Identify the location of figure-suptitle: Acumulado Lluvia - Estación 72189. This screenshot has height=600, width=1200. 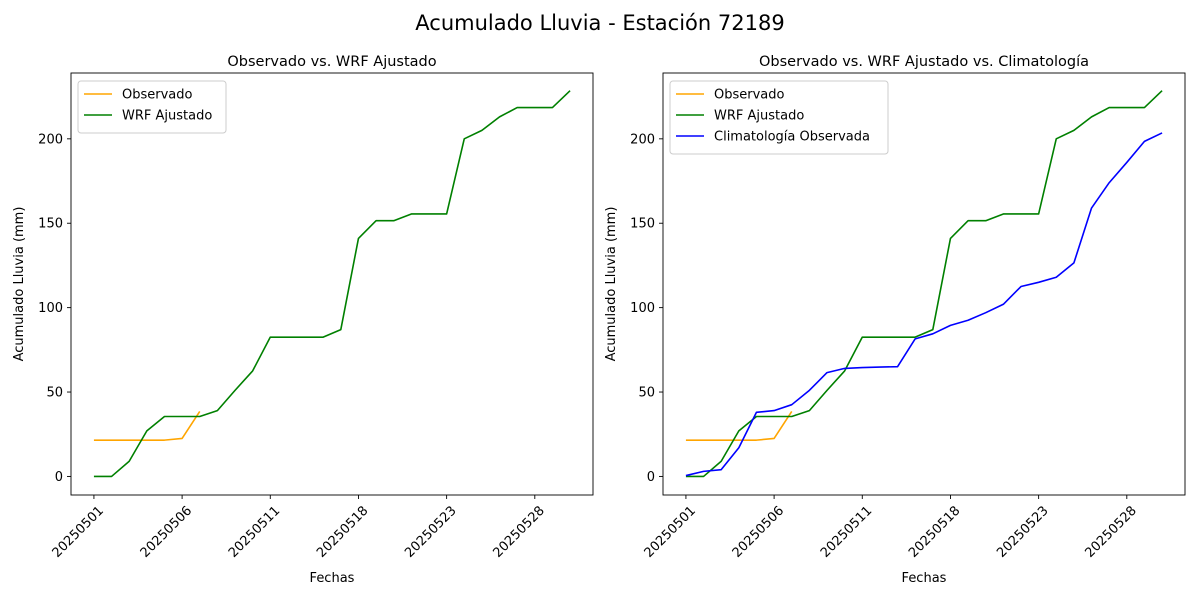
(599, 23).